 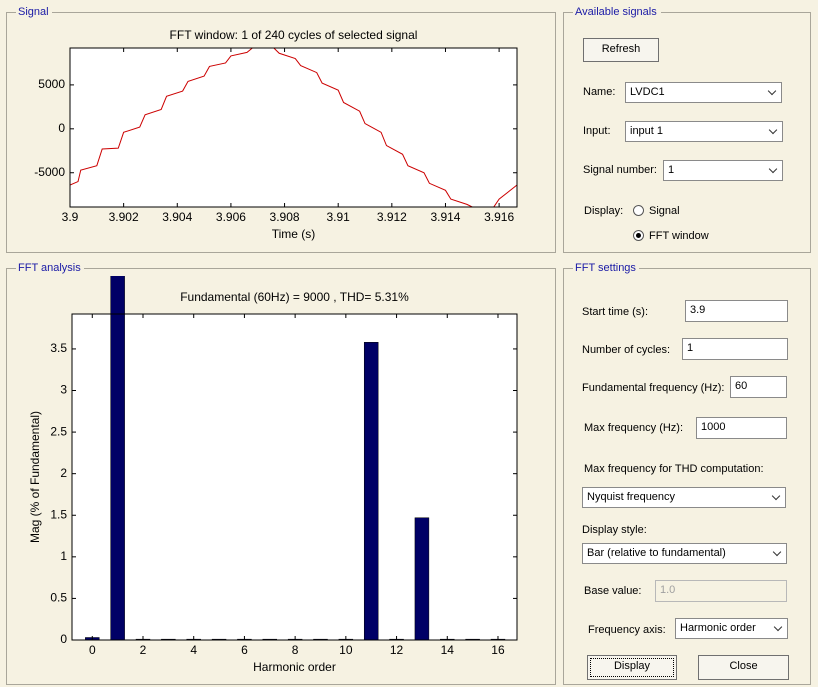 I want to click on y-tick-label: 1, so click(x=63, y=556).